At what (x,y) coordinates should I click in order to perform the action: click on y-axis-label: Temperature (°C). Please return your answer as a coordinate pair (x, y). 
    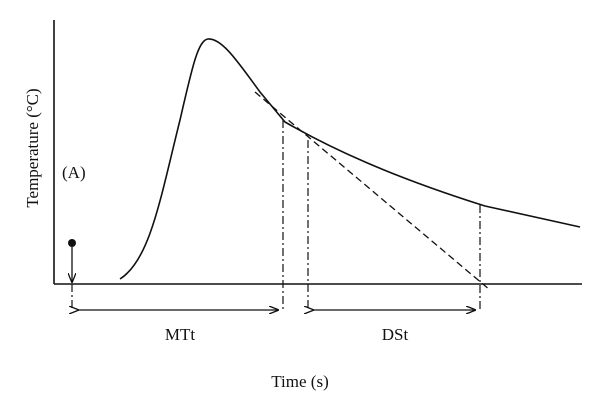
    Looking at the image, I should click on (32, 147).